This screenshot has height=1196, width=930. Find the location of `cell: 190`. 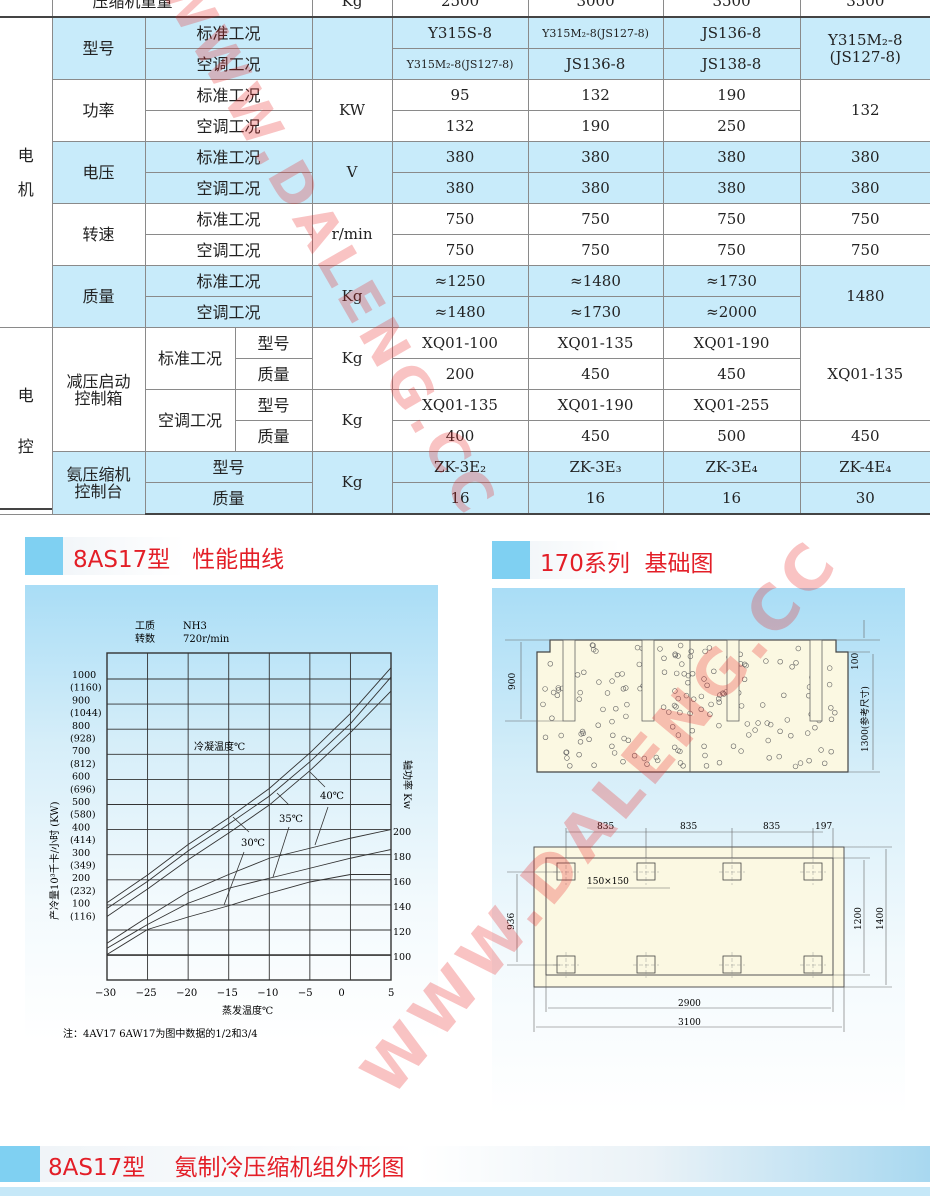

cell: 190 is located at coordinates (731, 95).